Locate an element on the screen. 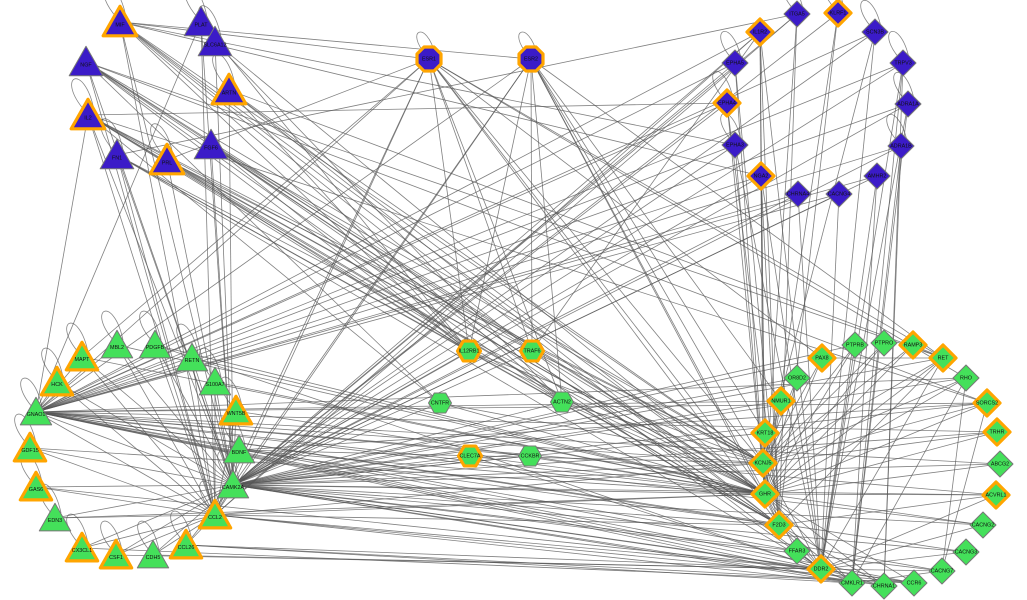 The width and height of the screenshot is (1027, 600). graph-node-ngf: NGF is located at coordinates (86, 61).